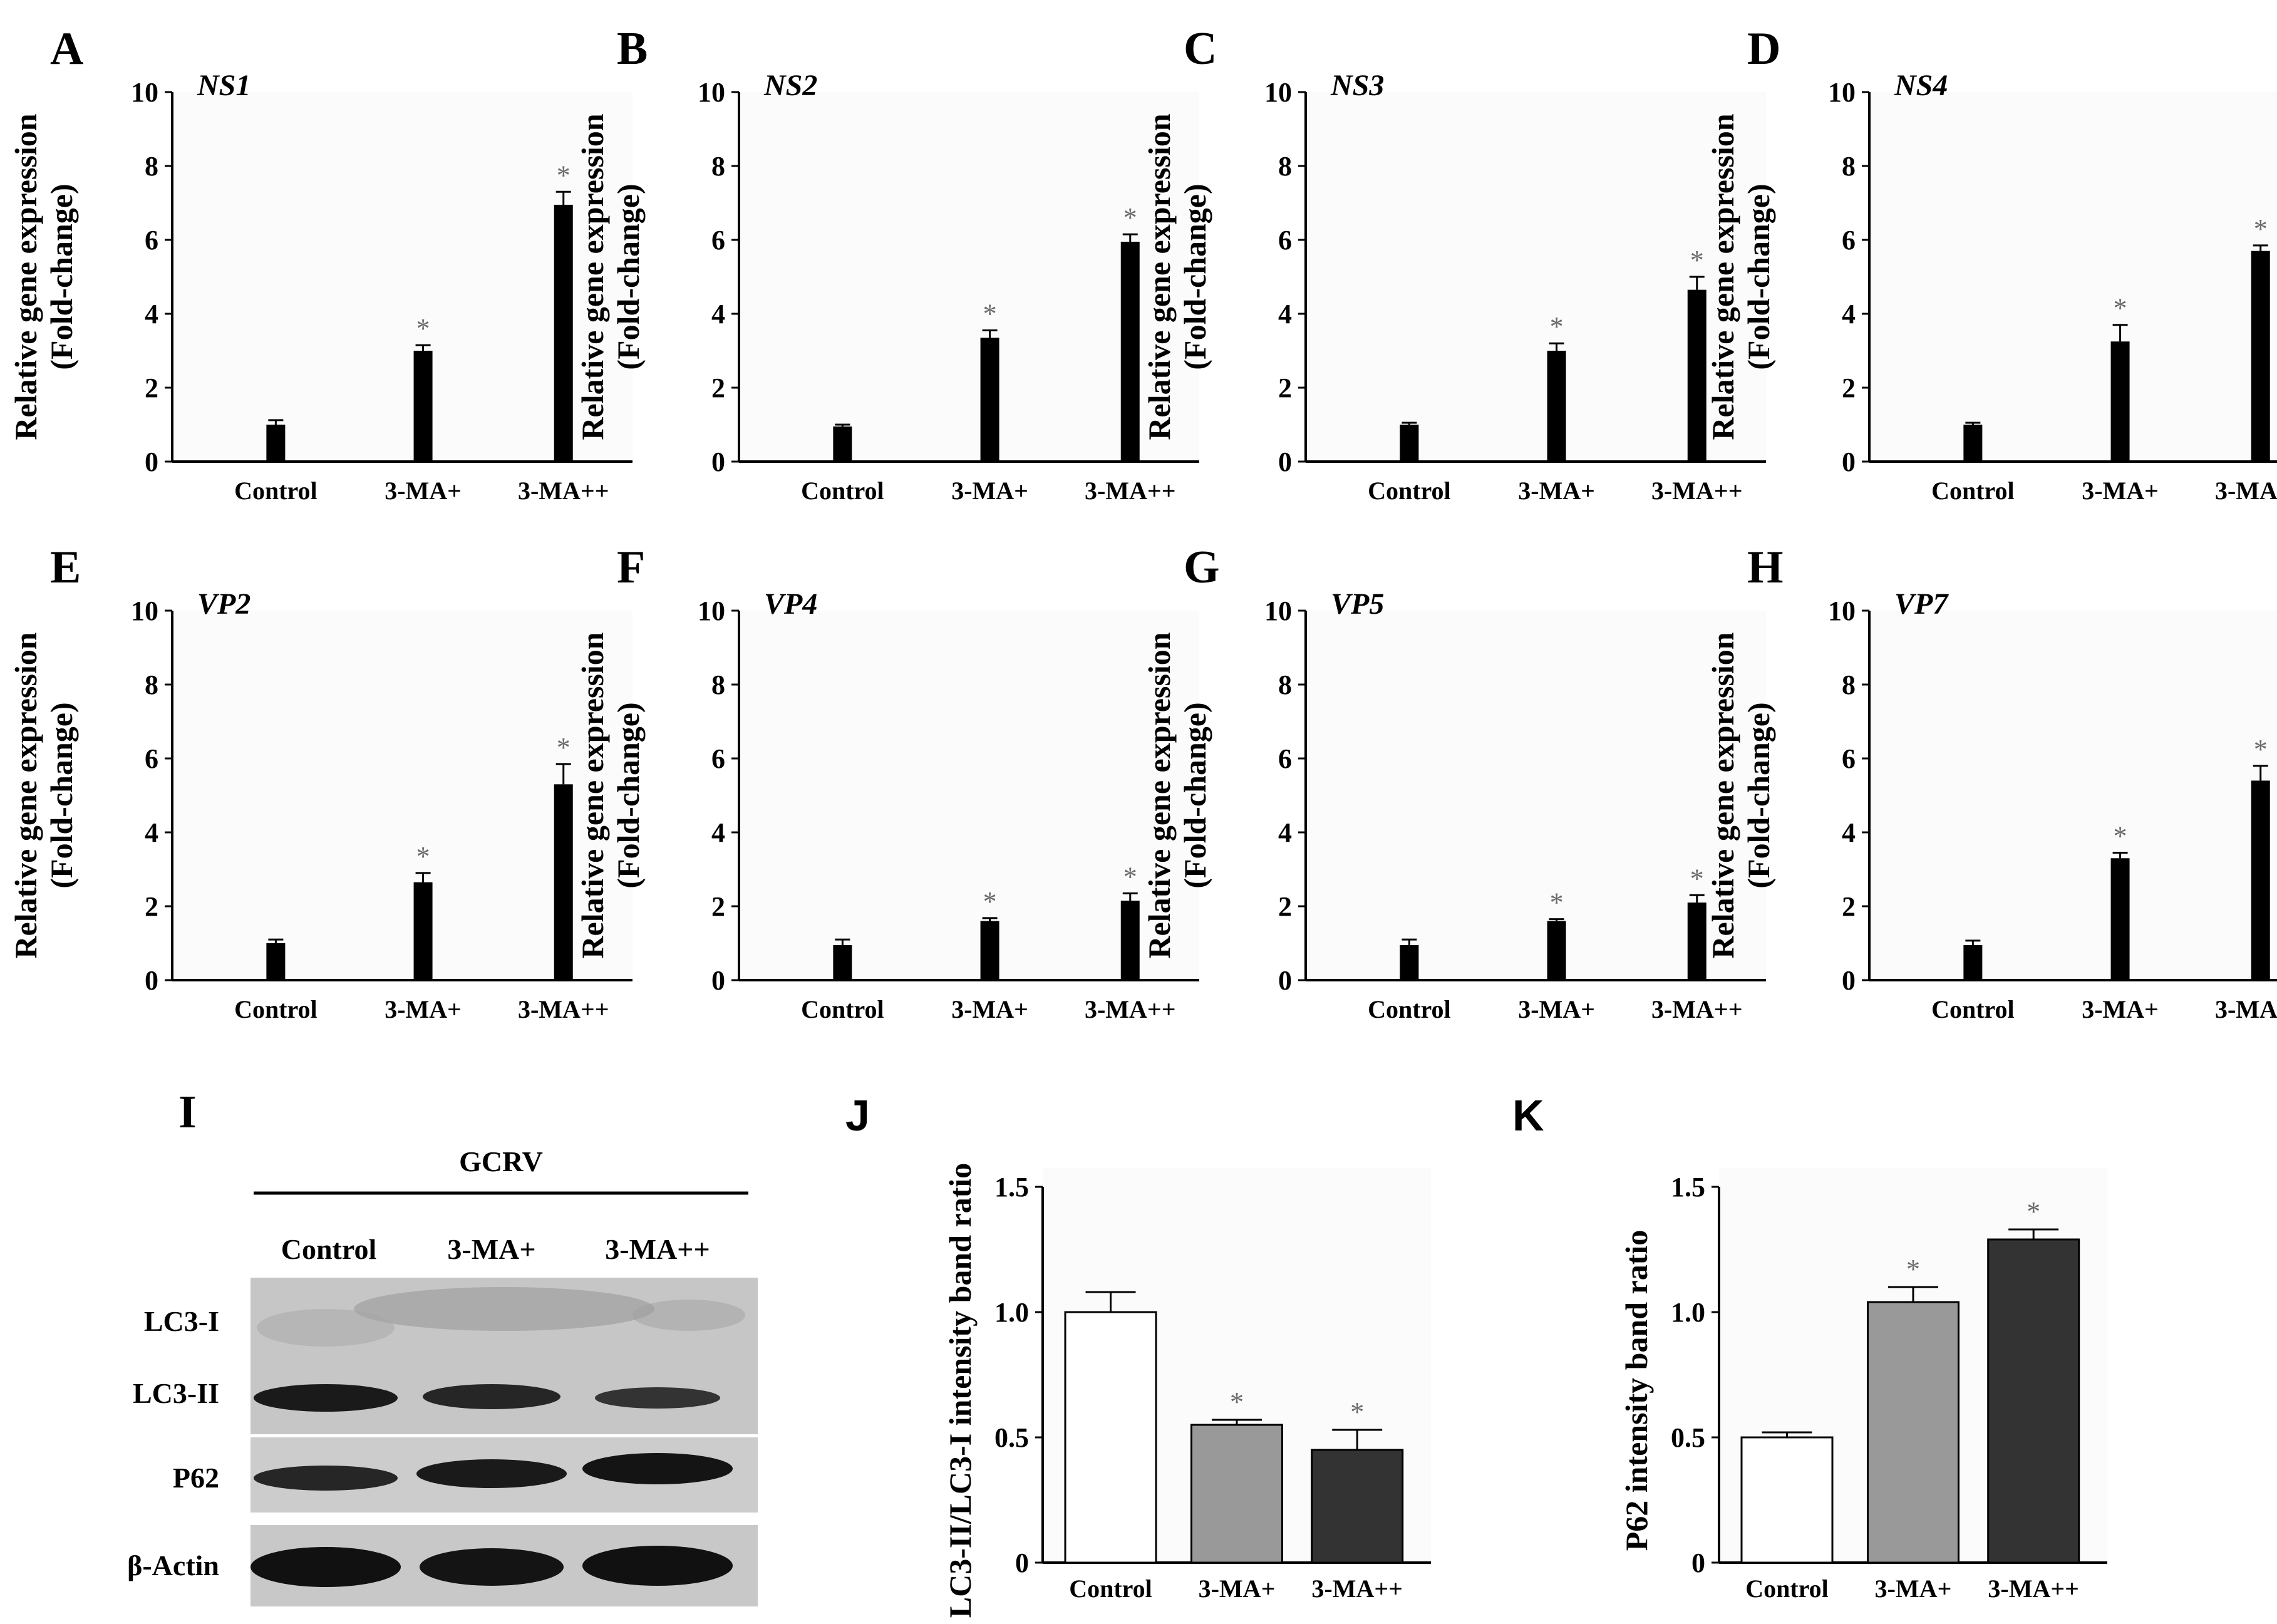 This screenshot has height=1624, width=2277. Describe the element at coordinates (504, 1565) in the screenshot. I see `blot-strip-beta-actin` at that location.